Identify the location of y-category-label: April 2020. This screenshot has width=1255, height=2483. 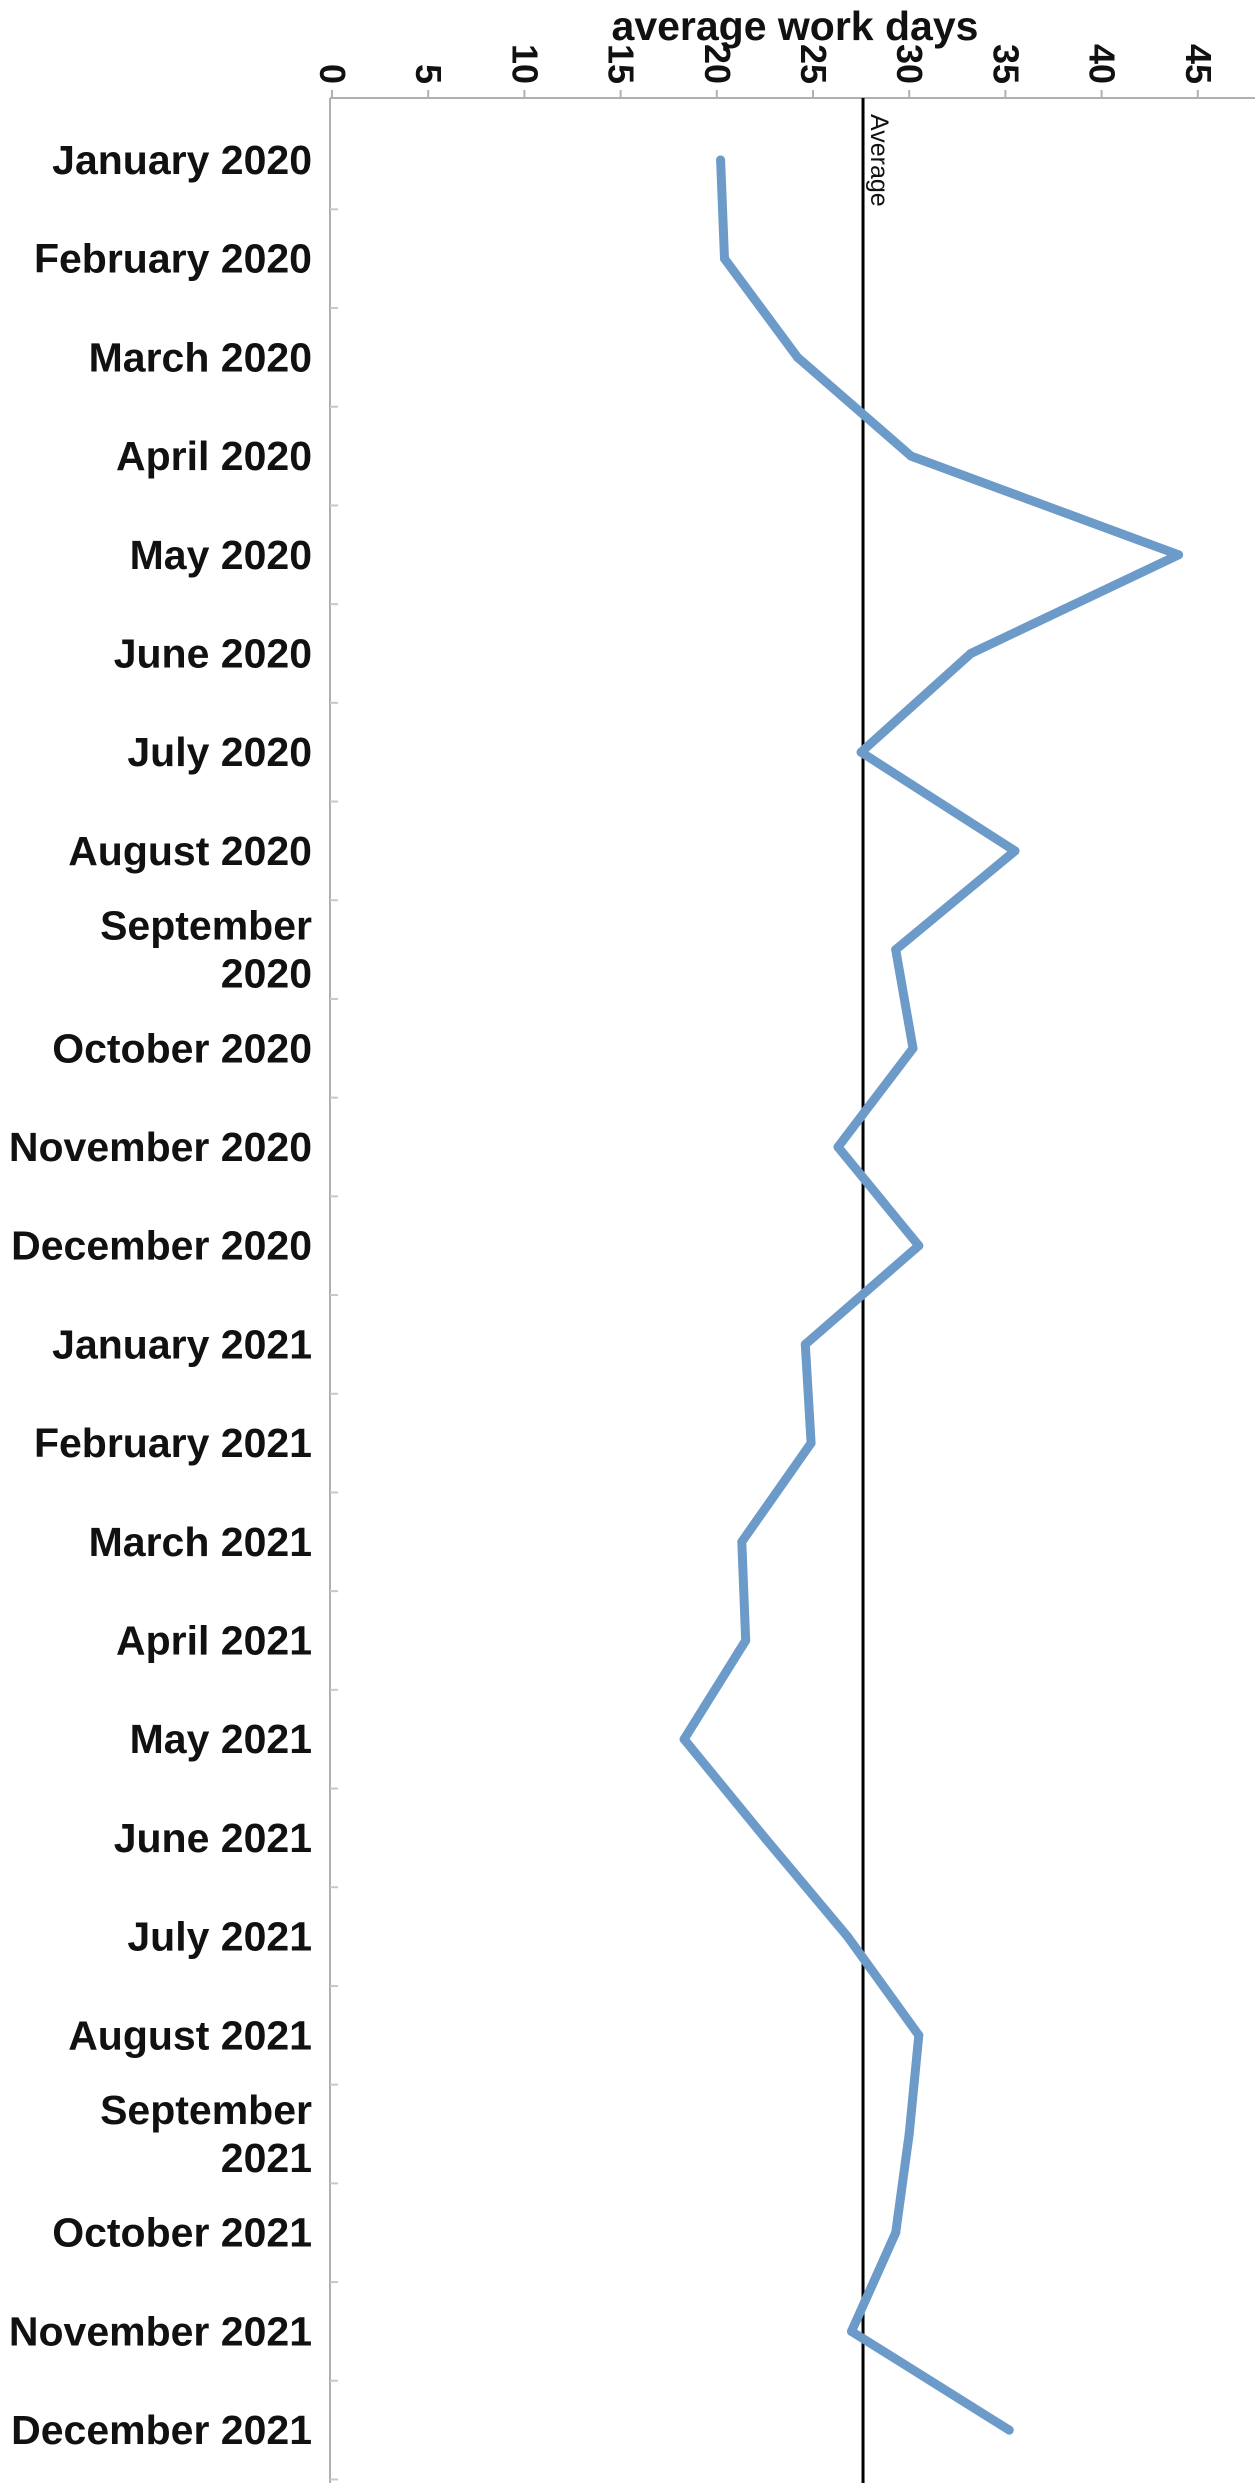
(214, 456).